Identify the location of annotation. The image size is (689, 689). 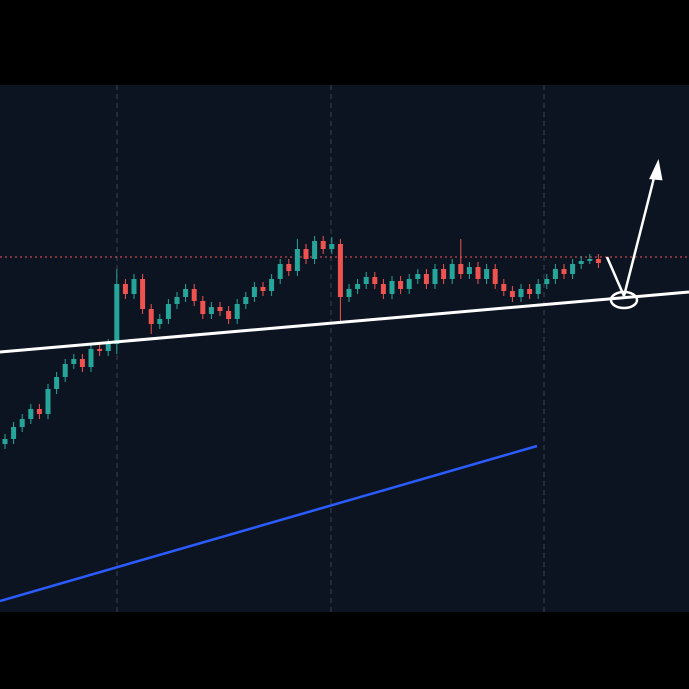
(634, 234).